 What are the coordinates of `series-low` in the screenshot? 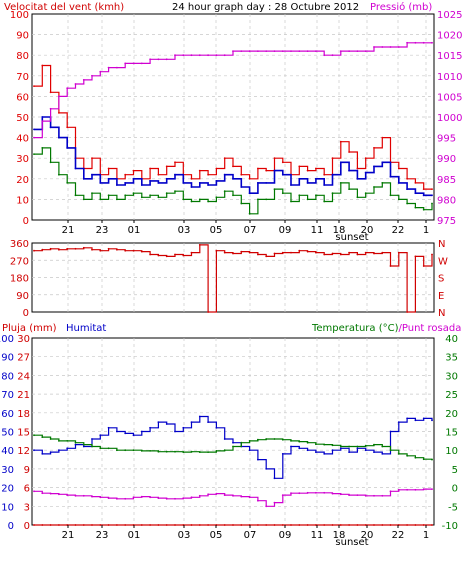 It's located at (233, 181).